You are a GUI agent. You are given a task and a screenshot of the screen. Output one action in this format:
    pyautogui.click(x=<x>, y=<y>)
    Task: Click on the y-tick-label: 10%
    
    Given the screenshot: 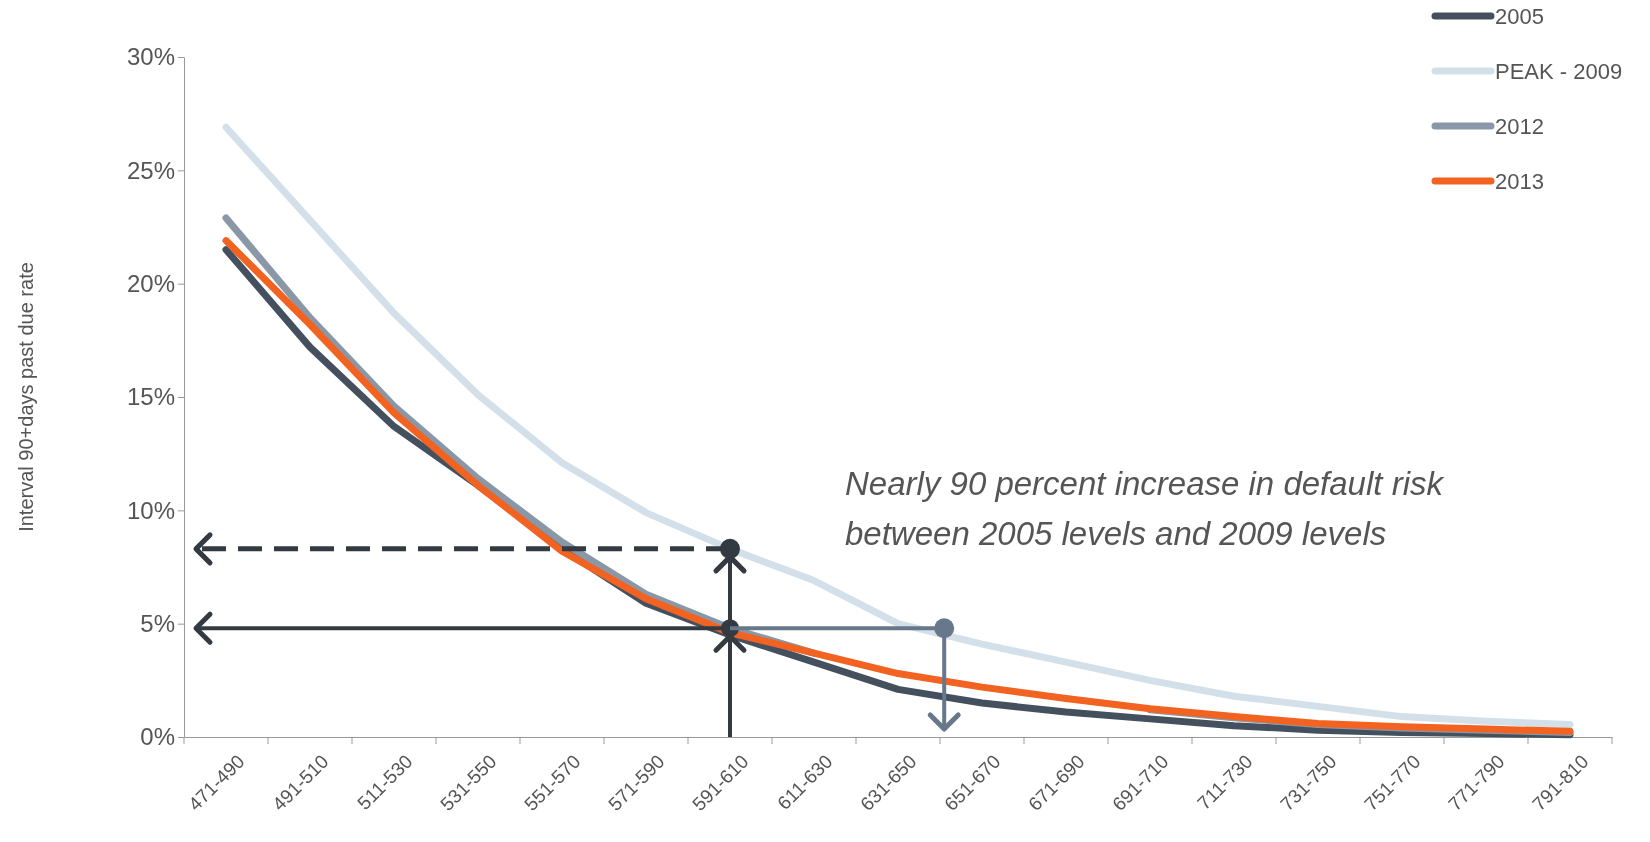 What is the action you would take?
    pyautogui.click(x=150, y=510)
    